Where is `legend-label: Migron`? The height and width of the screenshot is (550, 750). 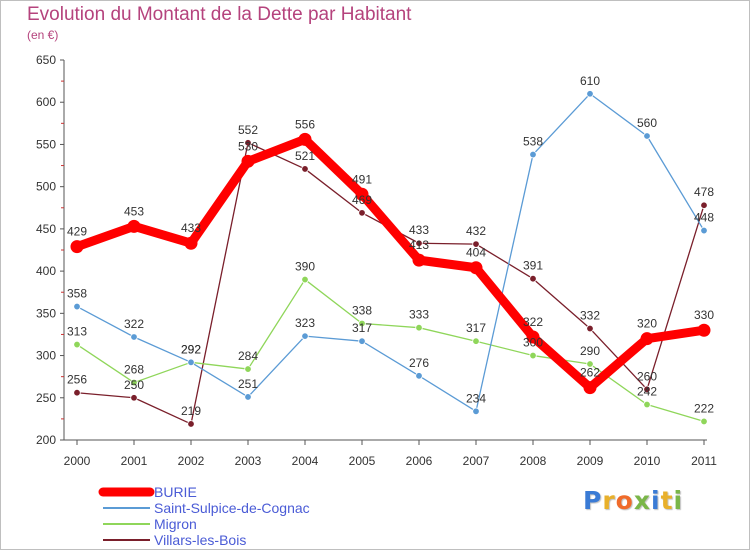 legend-label: Migron is located at coordinates (175, 524).